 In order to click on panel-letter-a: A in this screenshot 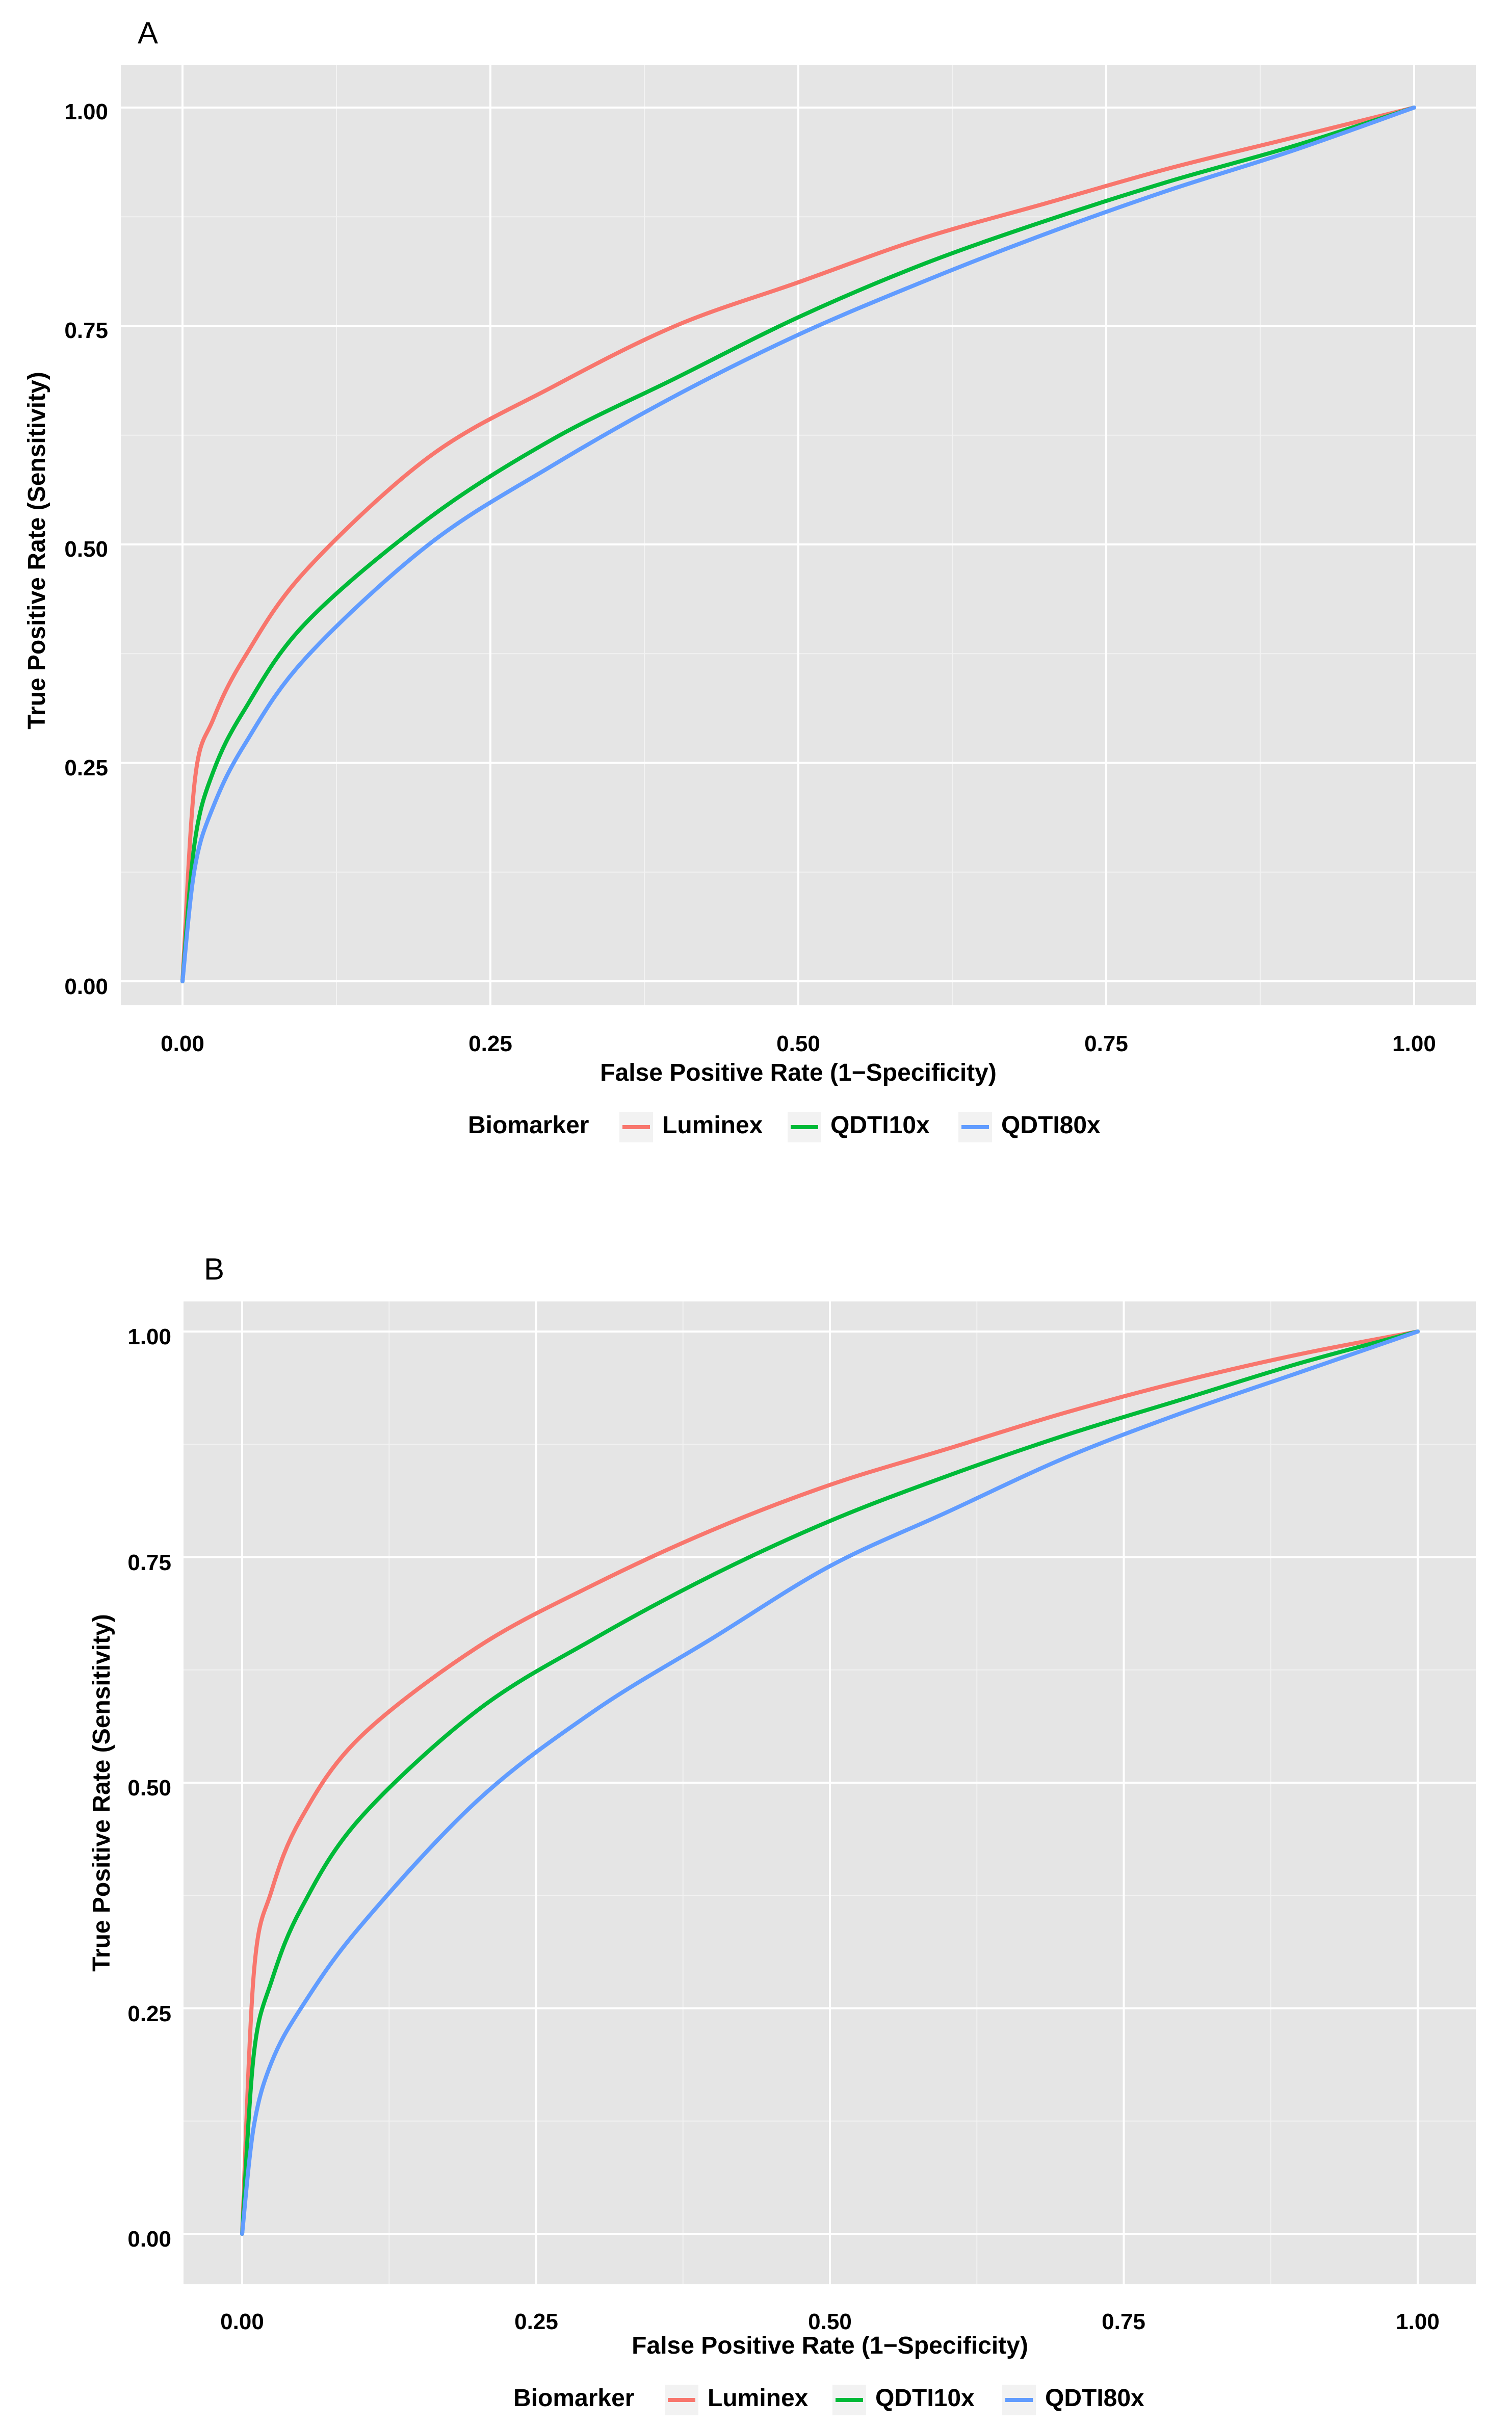, I will do `click(148, 33)`.